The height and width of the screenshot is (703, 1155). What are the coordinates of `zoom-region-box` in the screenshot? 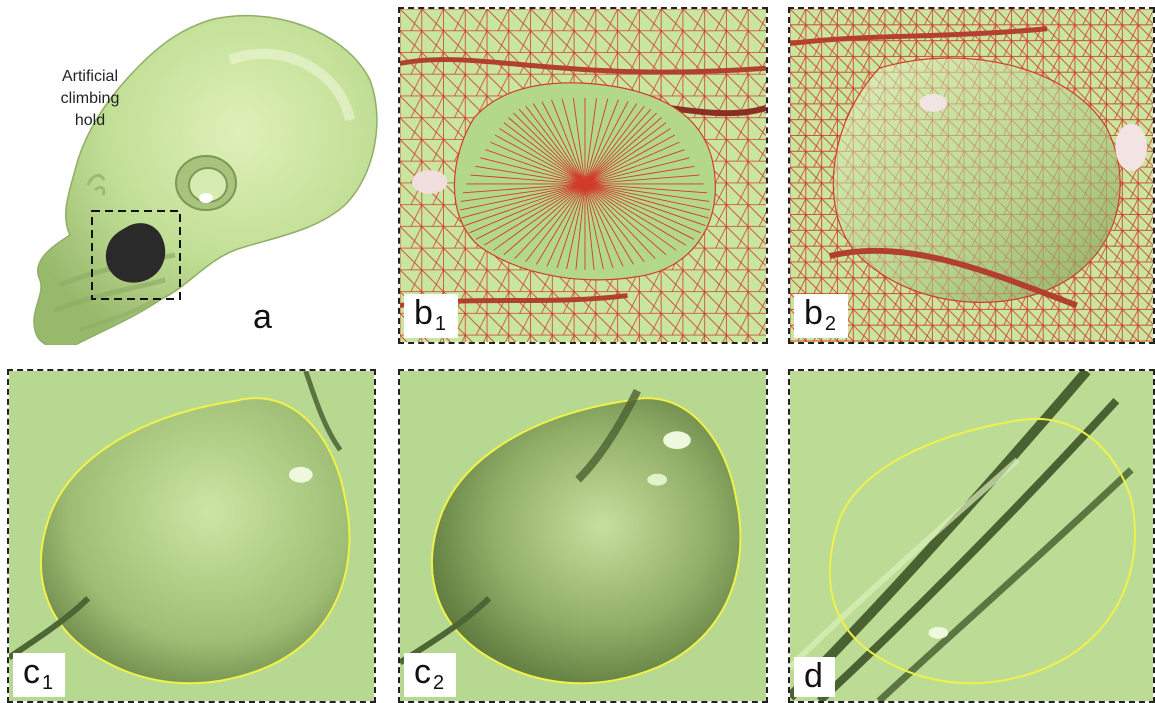 It's located at (136, 255).